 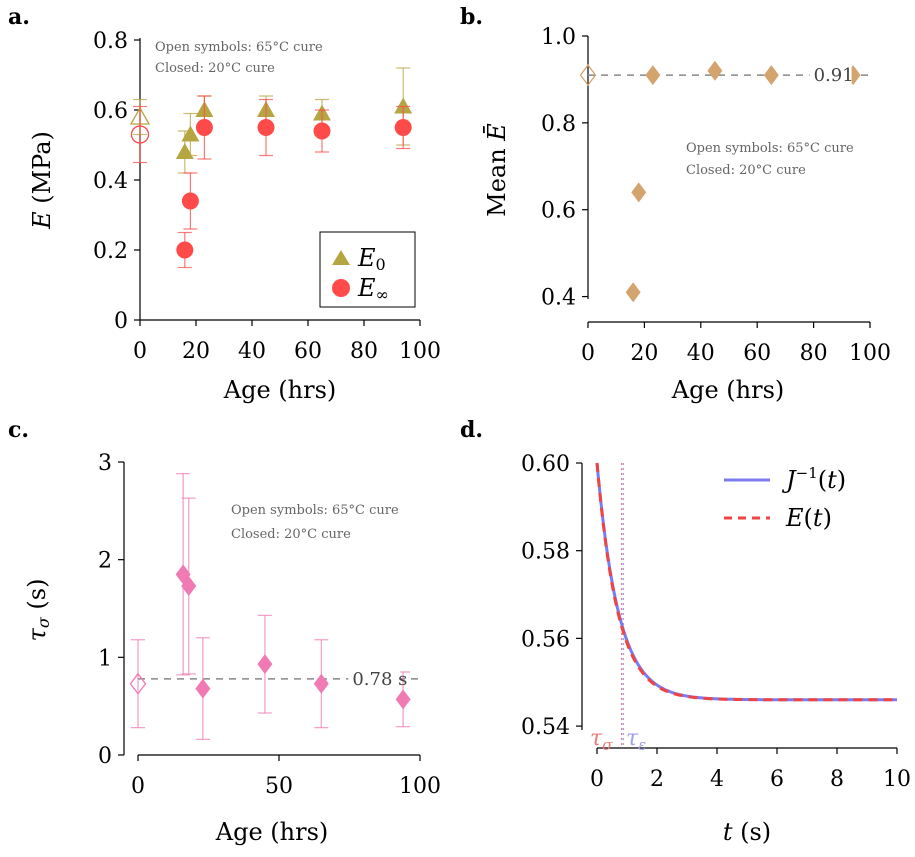 I want to click on x-tick-label-d-2: 4, so click(x=717, y=779).